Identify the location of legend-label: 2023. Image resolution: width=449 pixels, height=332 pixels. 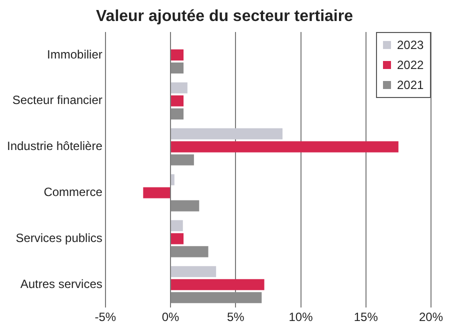
(410, 45).